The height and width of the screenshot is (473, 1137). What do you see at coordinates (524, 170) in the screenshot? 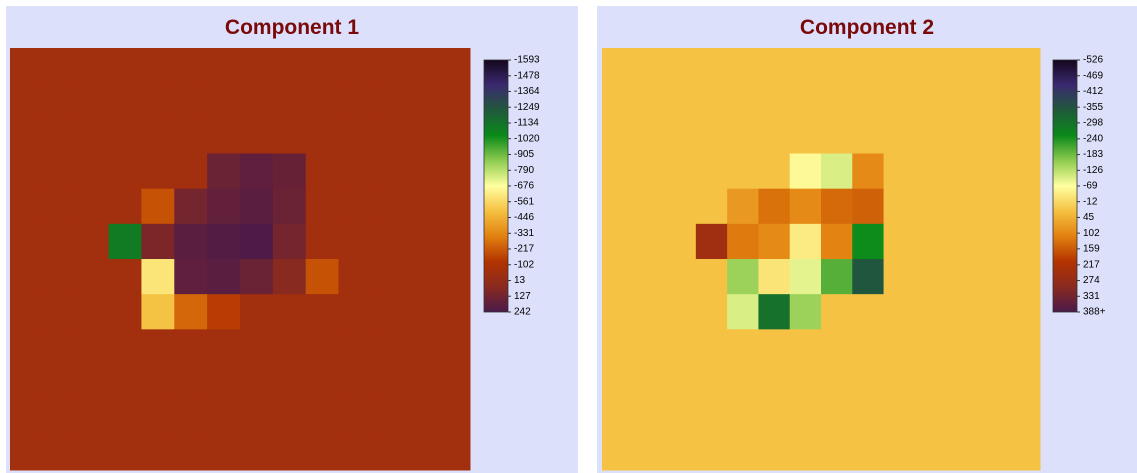
I see `colorbar-tick-label: -790` at bounding box center [524, 170].